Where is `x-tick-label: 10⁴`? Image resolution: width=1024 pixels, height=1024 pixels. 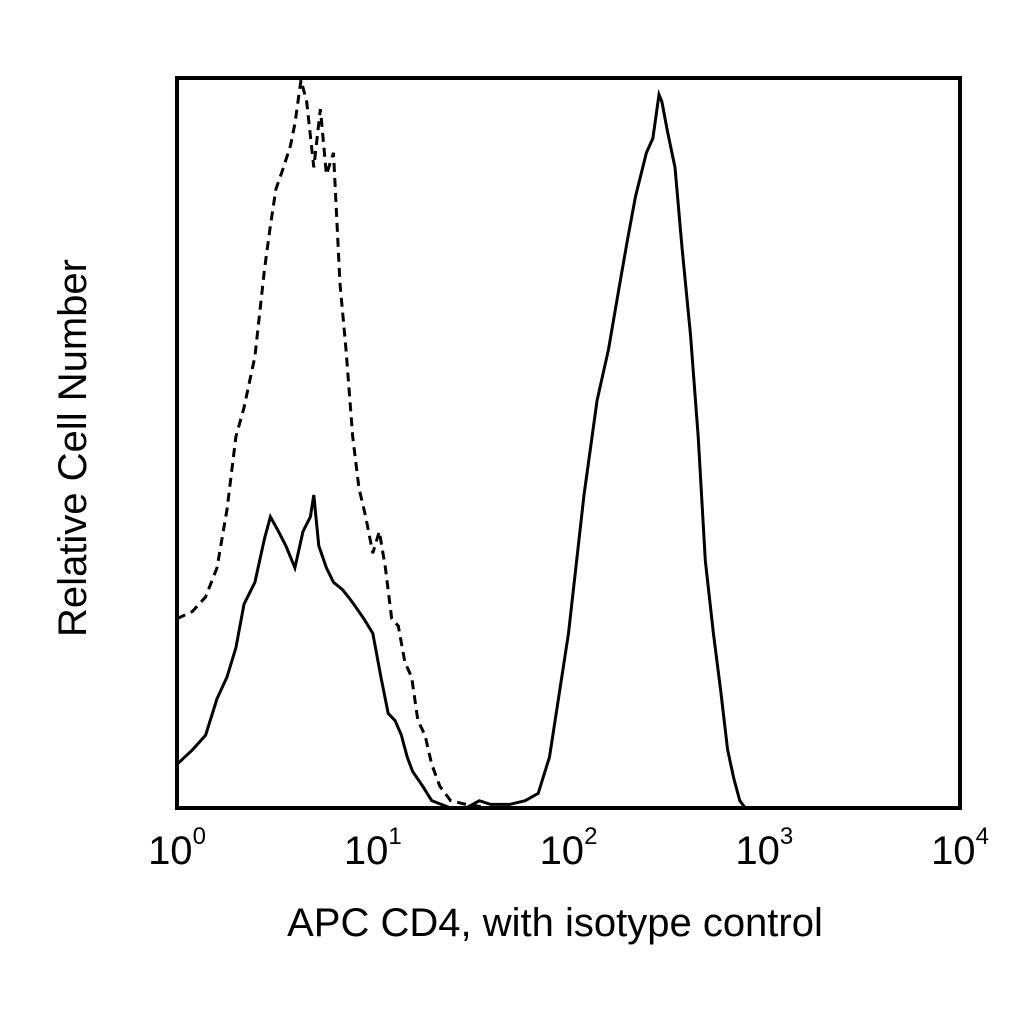
x-tick-label: 10⁴ is located at coordinates (960, 848).